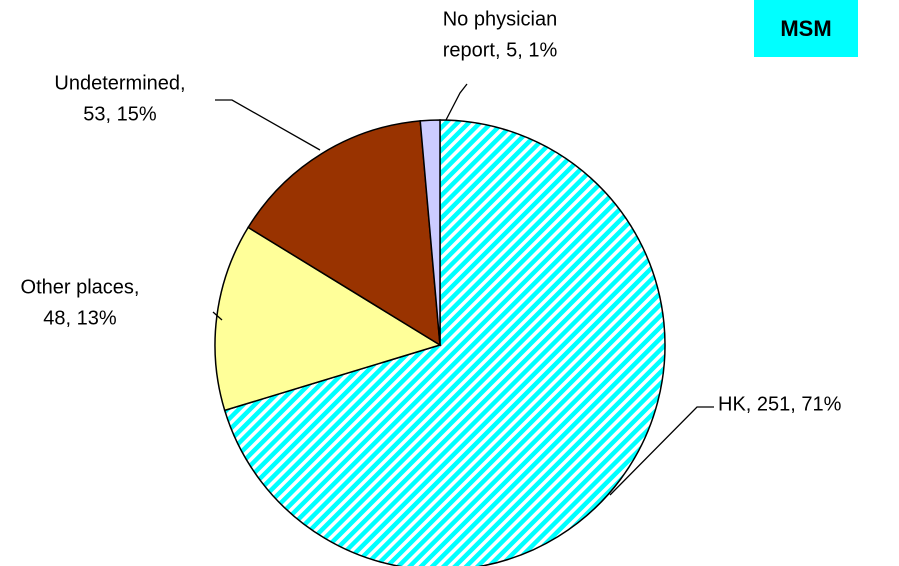 This screenshot has height=566, width=899. Describe the element at coordinates (500, 50) in the screenshot. I see `data-label: report, 5, 1%` at that location.